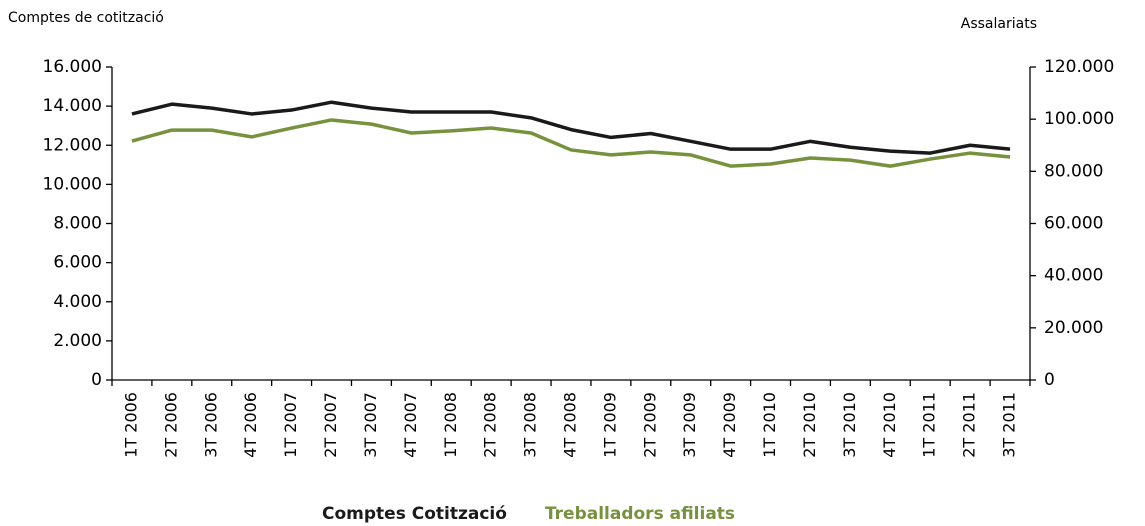 The width and height of the screenshot is (1145, 526). Describe the element at coordinates (210, 425) in the screenshot. I see `x-tick-label: 3T 2006` at that location.